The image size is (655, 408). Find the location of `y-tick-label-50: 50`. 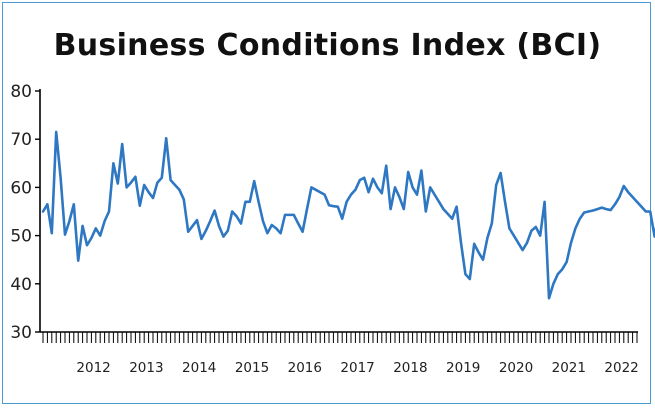

y-tick-label-50: 50 is located at coordinates (21, 237).